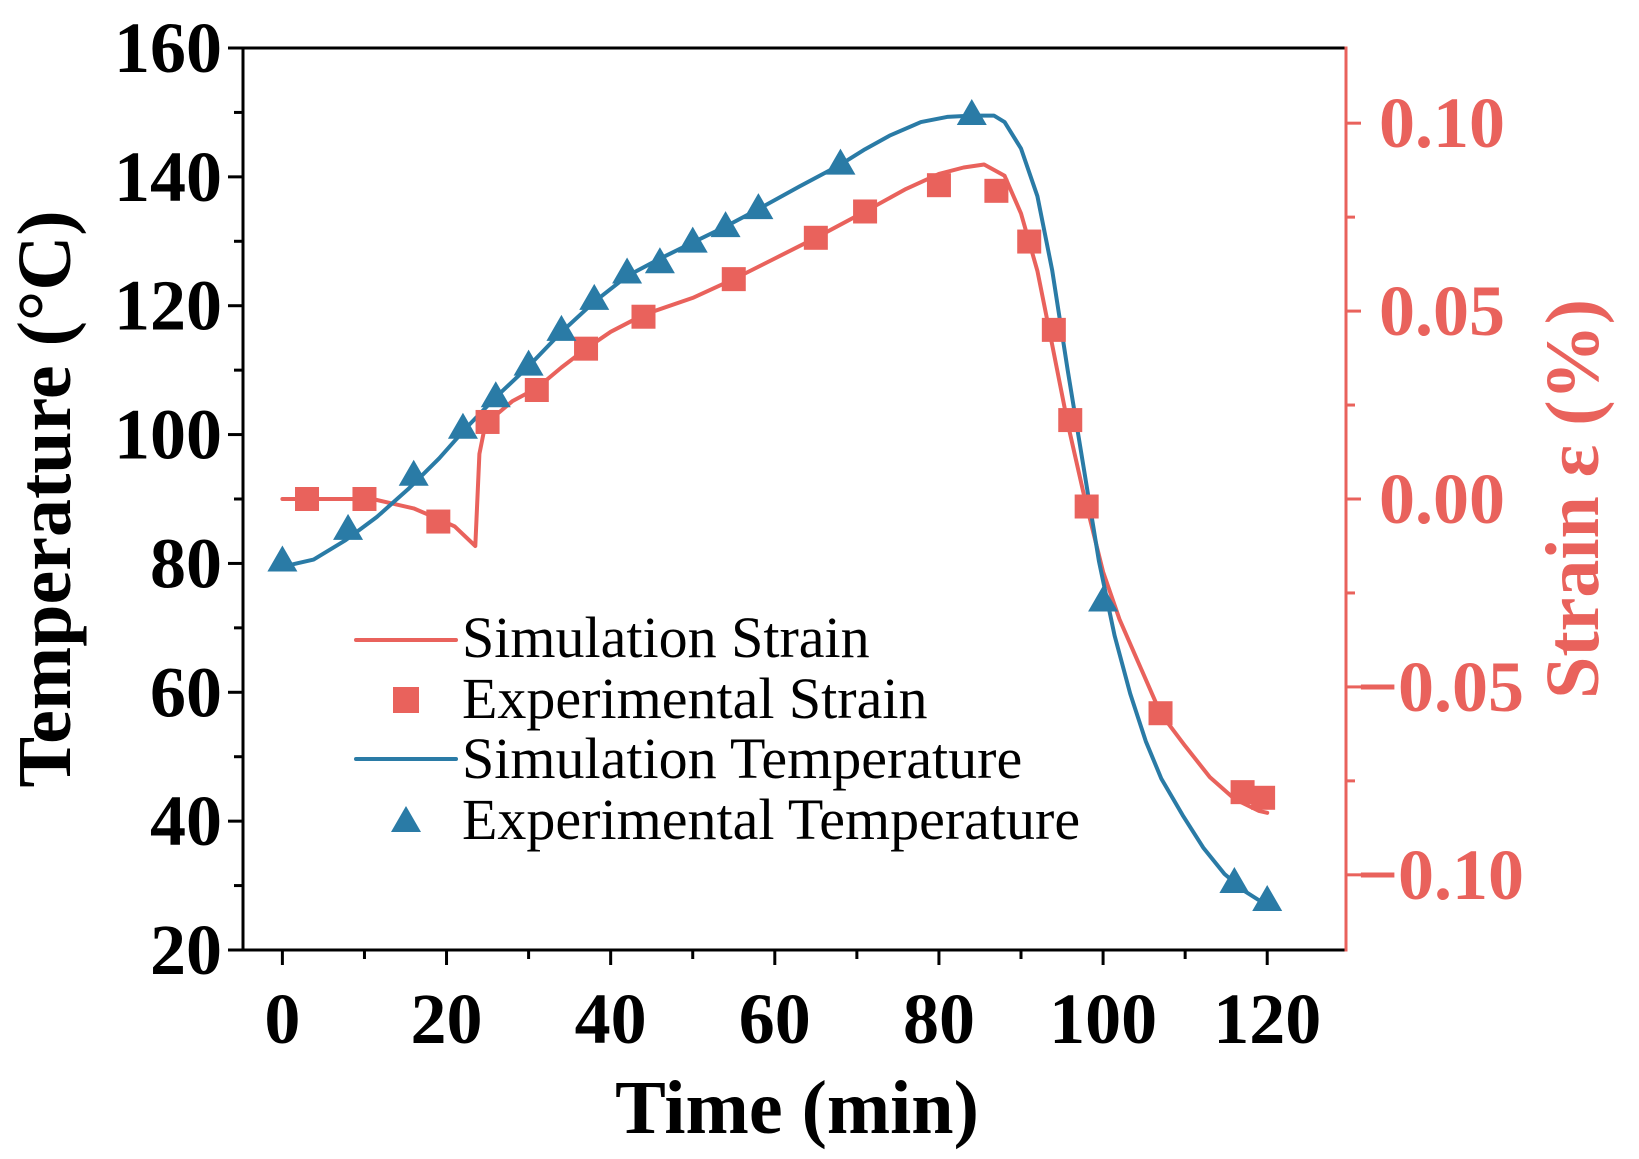 Image resolution: width=1639 pixels, height=1159 pixels. What do you see at coordinates (775, 1019) in the screenshot?
I see `x-tick-label: 60` at bounding box center [775, 1019].